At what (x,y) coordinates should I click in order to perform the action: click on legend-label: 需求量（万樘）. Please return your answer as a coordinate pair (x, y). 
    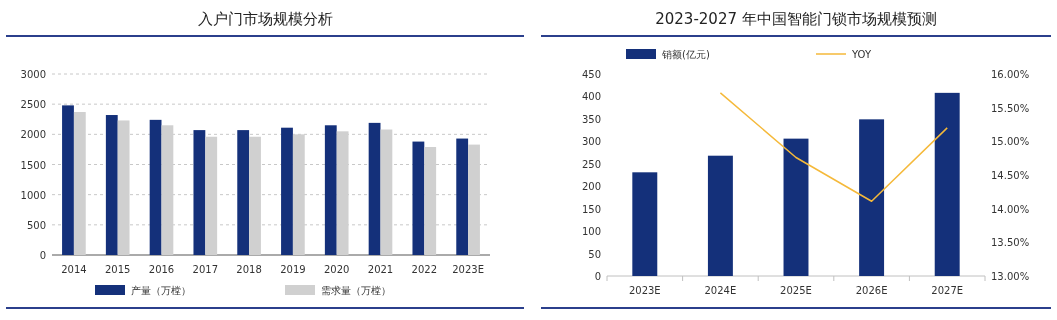
    Looking at the image, I should click on (356, 290).